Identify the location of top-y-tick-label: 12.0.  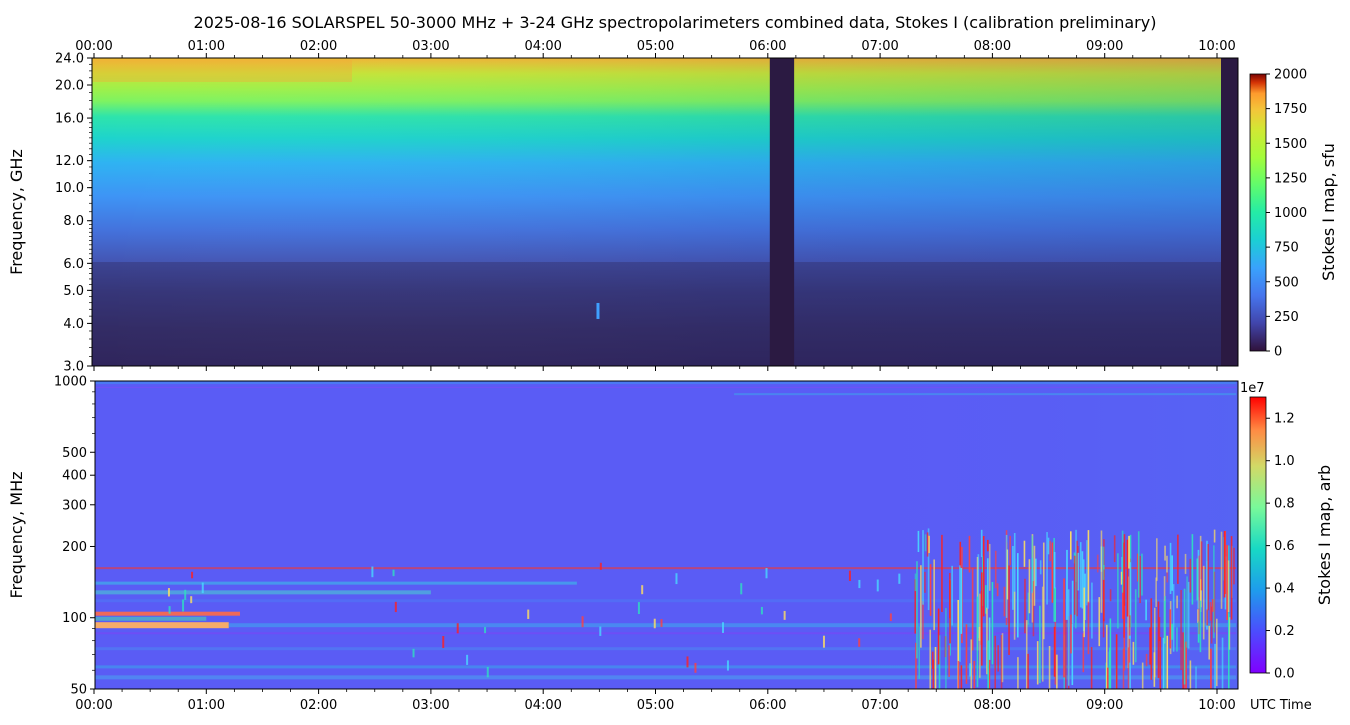
(69, 161).